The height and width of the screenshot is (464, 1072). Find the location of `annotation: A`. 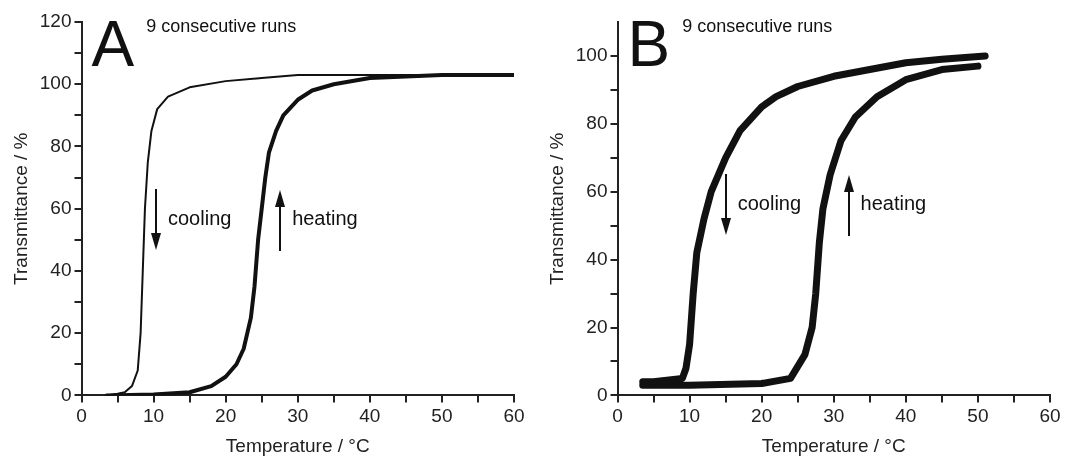

annotation: A is located at coordinates (113, 43).